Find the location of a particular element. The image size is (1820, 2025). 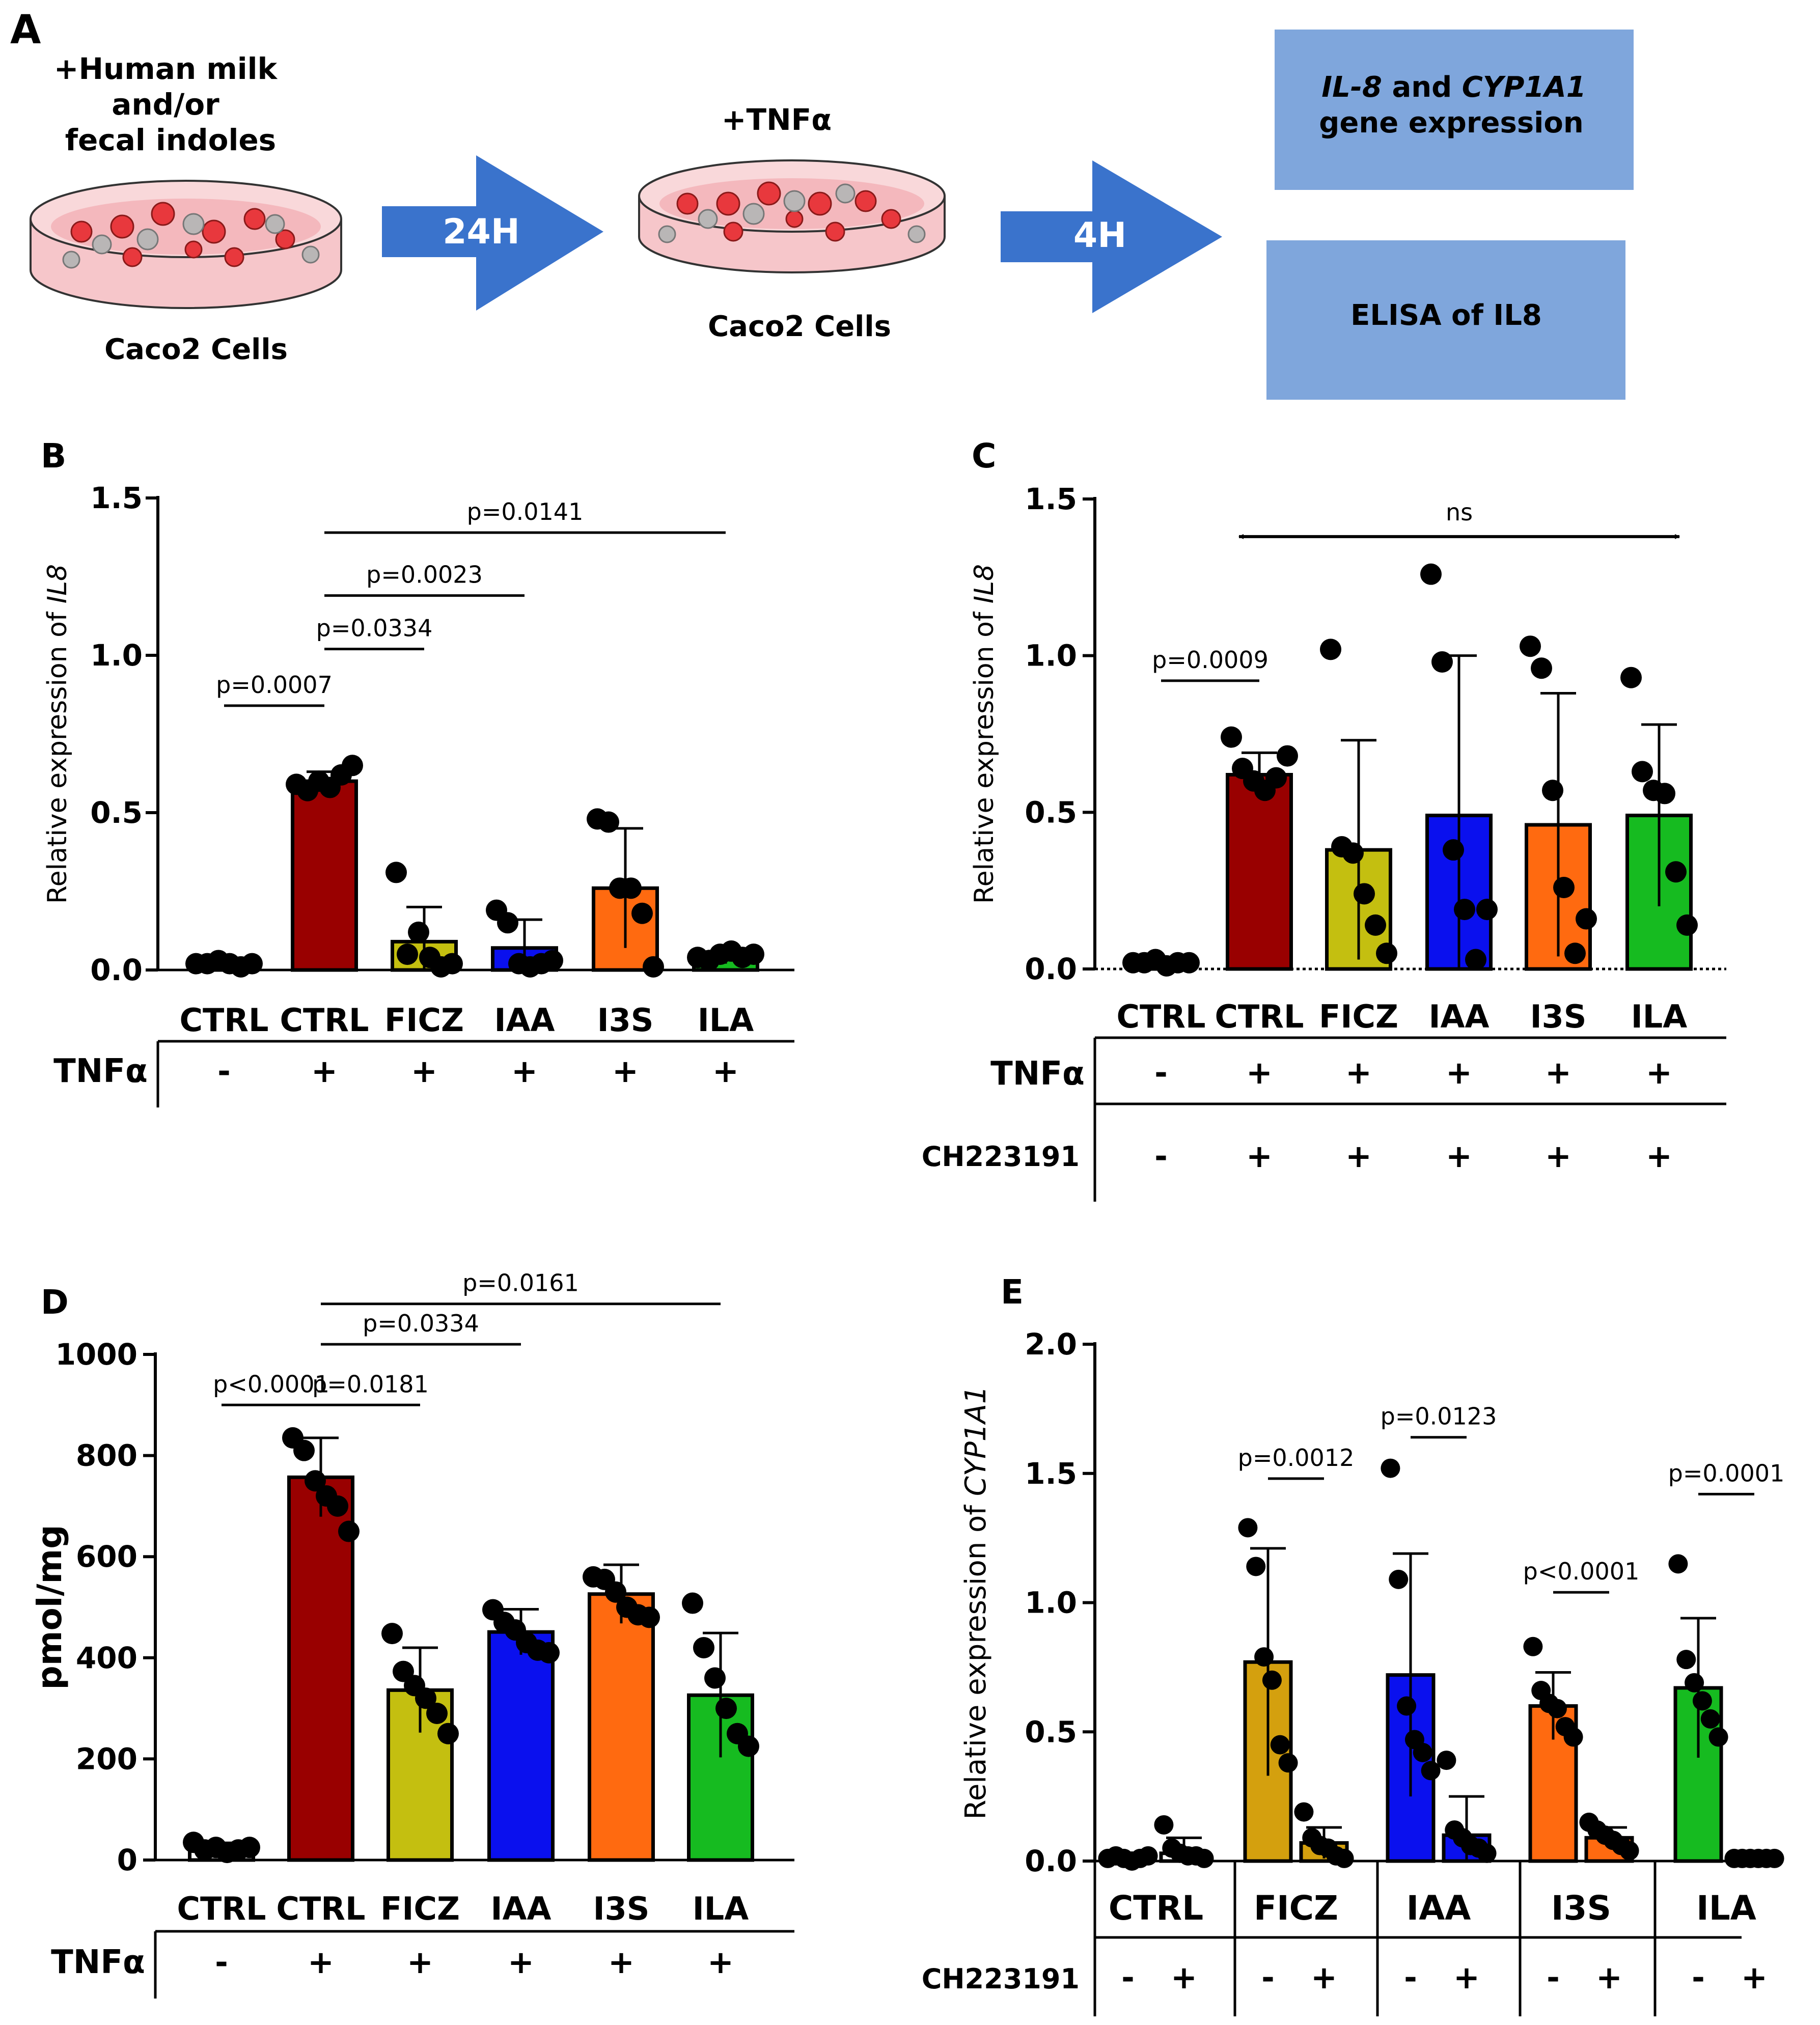

p-value-label: p=0.0023 is located at coordinates (424, 575).